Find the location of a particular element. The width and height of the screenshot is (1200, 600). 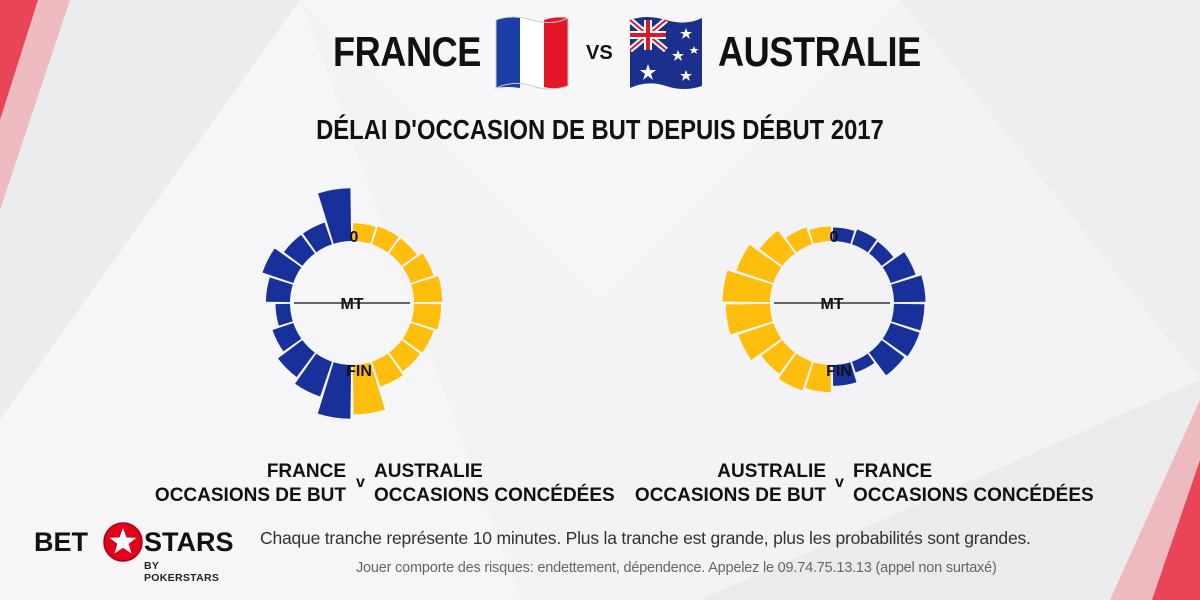

chart-0-caption-right-line-2: OCCASIONS CONCÉDÉES is located at coordinates (494, 495).